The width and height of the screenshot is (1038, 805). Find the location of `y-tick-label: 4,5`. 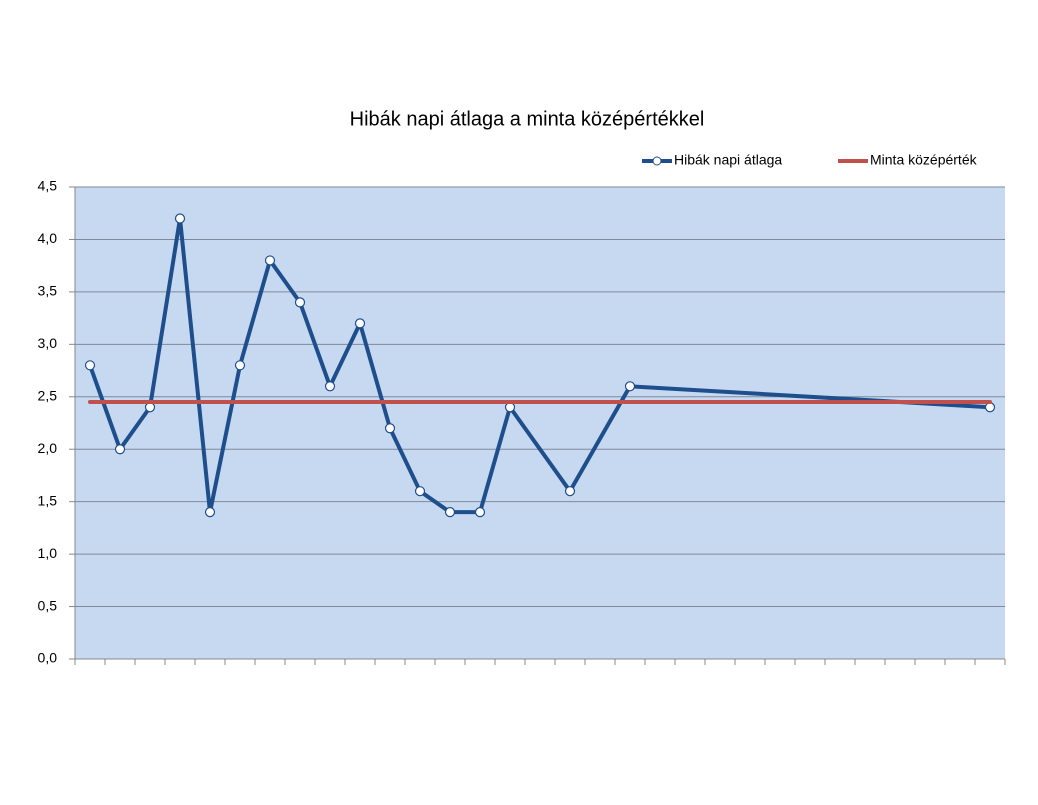

y-tick-label: 4,5 is located at coordinates (48, 186).